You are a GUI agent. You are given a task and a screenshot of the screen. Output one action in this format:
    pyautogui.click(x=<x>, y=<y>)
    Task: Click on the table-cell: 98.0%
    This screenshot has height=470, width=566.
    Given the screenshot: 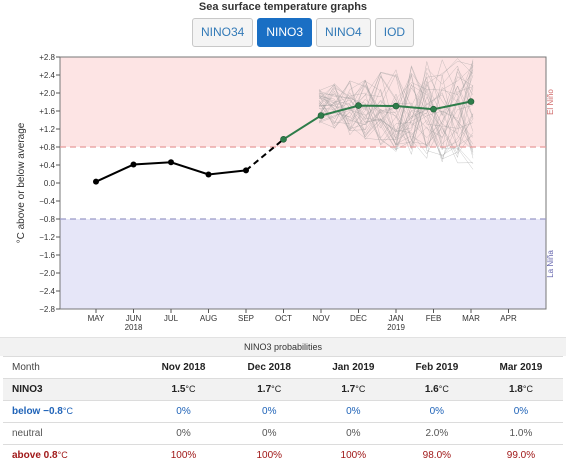 What is the action you would take?
    pyautogui.click(x=436, y=455)
    